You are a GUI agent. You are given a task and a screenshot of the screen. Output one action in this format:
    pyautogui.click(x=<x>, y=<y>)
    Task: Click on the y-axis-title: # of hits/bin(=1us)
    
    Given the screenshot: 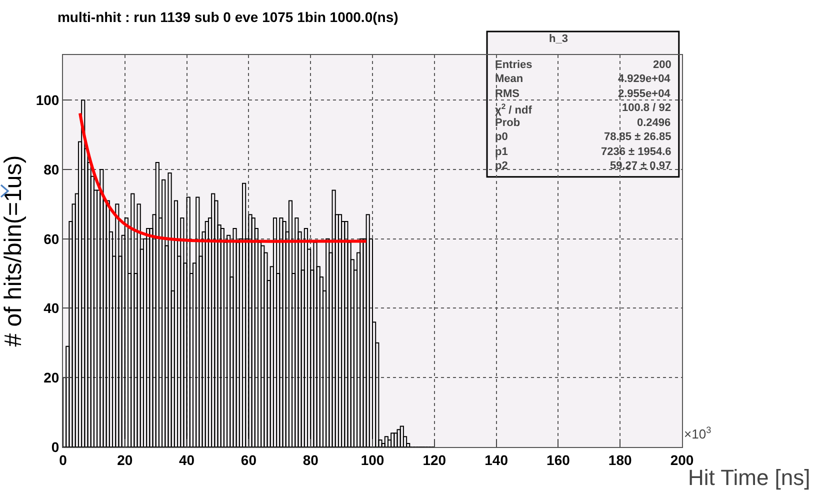 What is the action you would take?
    pyautogui.click(x=13, y=251)
    